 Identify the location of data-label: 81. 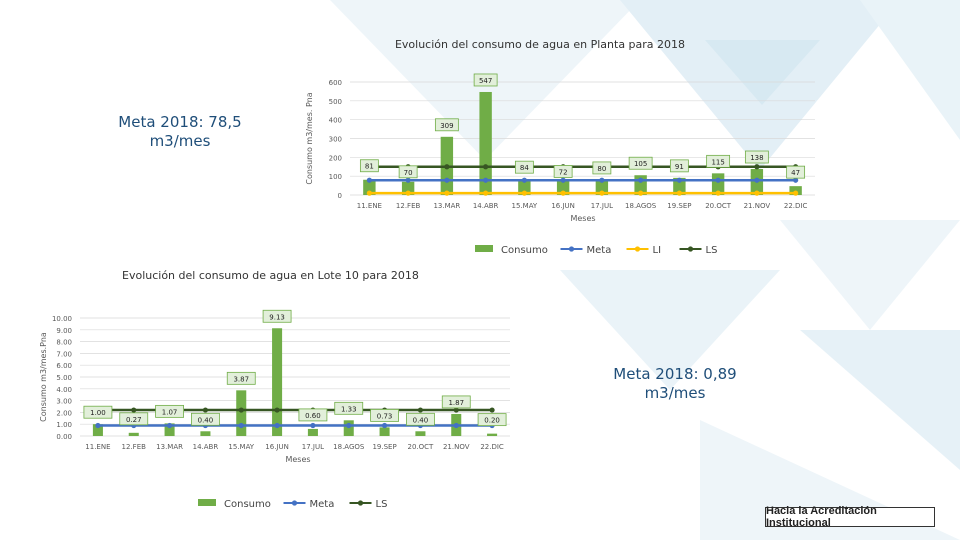
(369, 167).